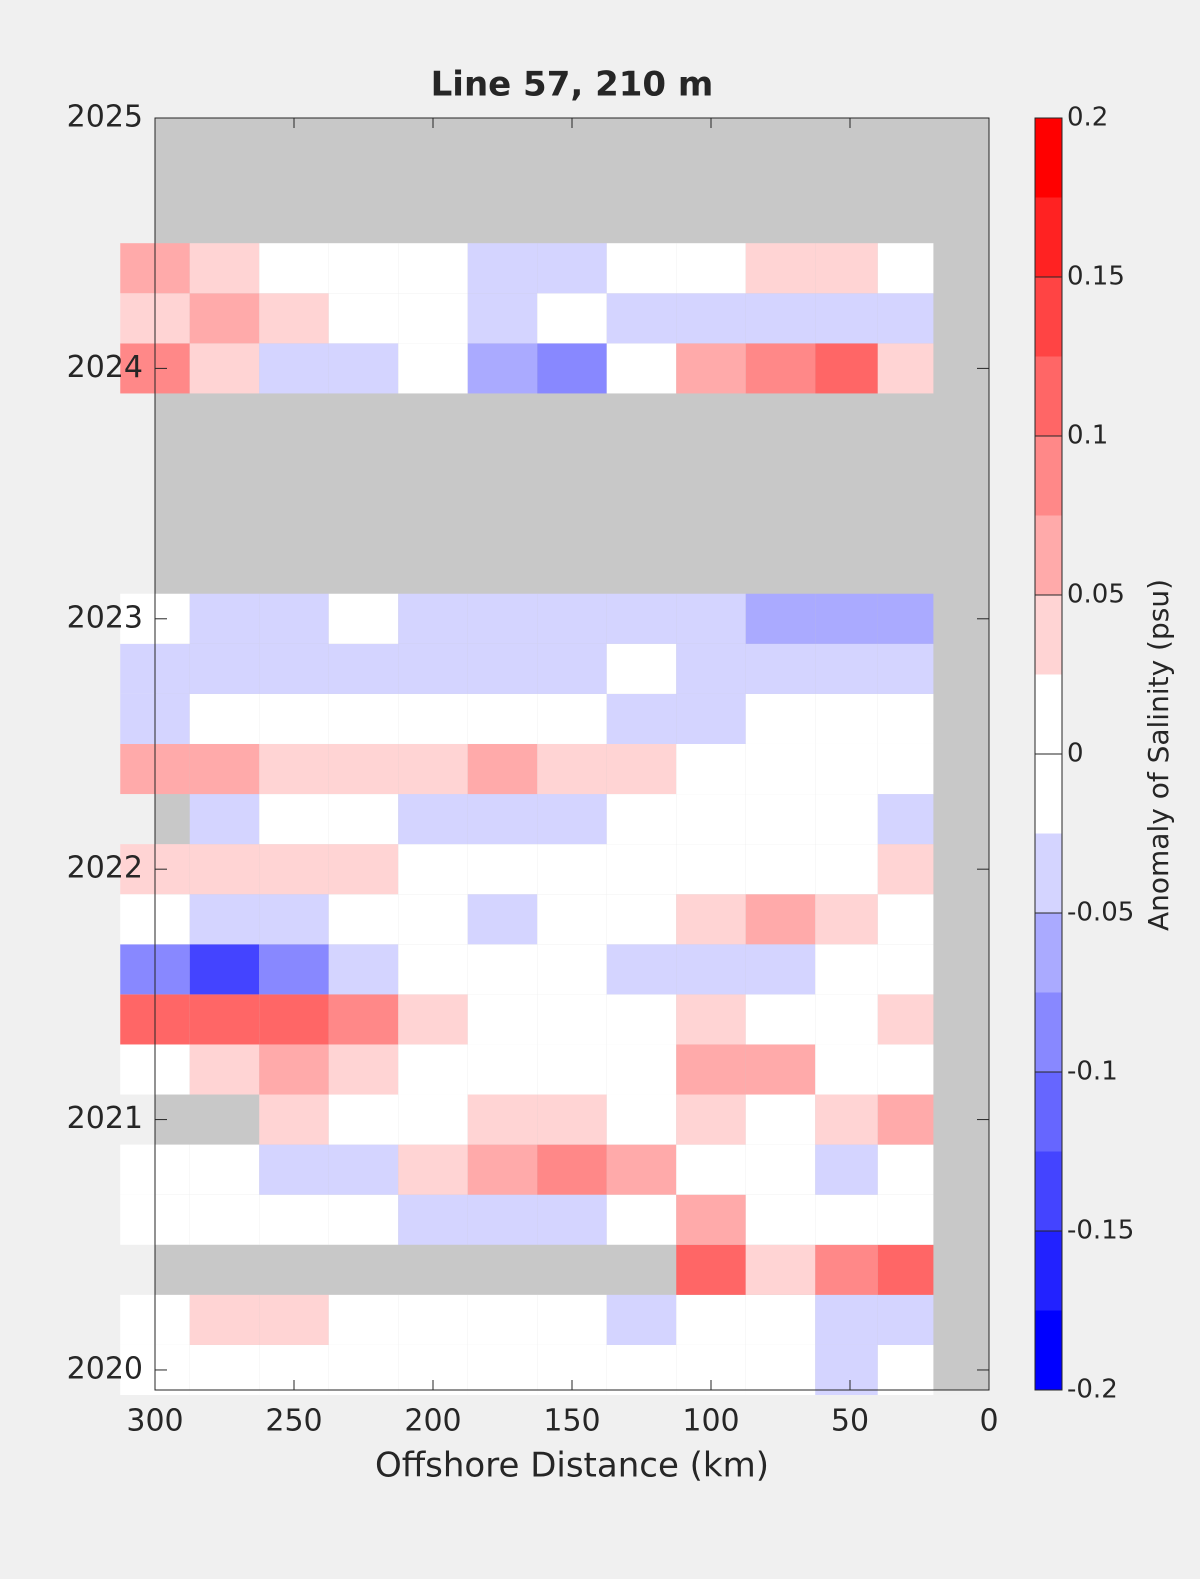 This screenshot has height=1579, width=1200. What do you see at coordinates (1092, 1072) in the screenshot?
I see `colorbar-tick-label: -0.1` at bounding box center [1092, 1072].